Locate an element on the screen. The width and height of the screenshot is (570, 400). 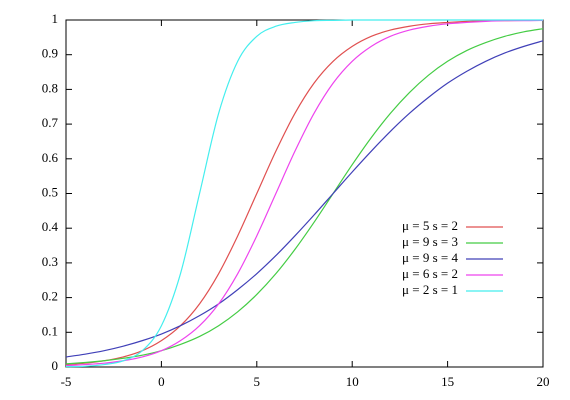
x-tick-label: 0 is located at coordinates (161, 381).